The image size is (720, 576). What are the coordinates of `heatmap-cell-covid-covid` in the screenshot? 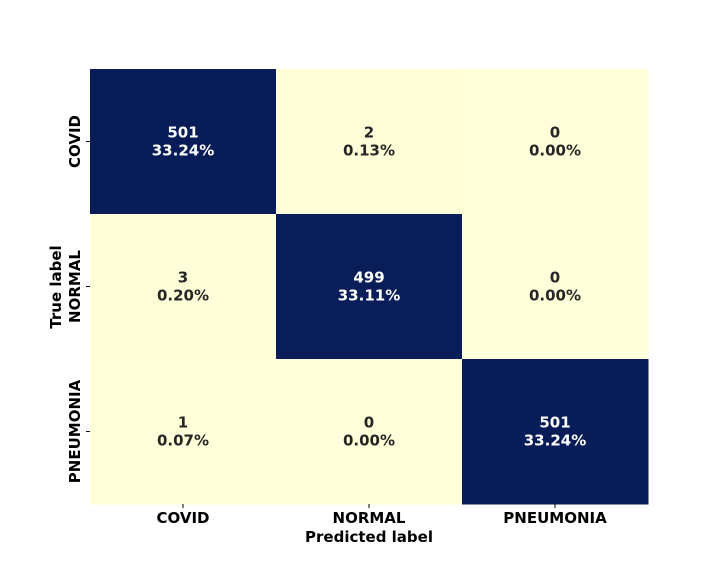 It's located at (183, 142).